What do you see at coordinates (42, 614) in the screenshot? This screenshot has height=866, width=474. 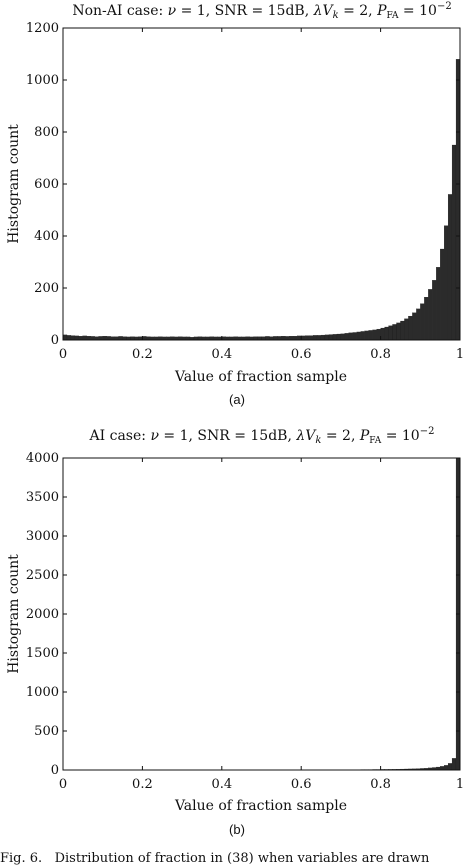 I see `chart-b-ytick-label: 2000` at bounding box center [42, 614].